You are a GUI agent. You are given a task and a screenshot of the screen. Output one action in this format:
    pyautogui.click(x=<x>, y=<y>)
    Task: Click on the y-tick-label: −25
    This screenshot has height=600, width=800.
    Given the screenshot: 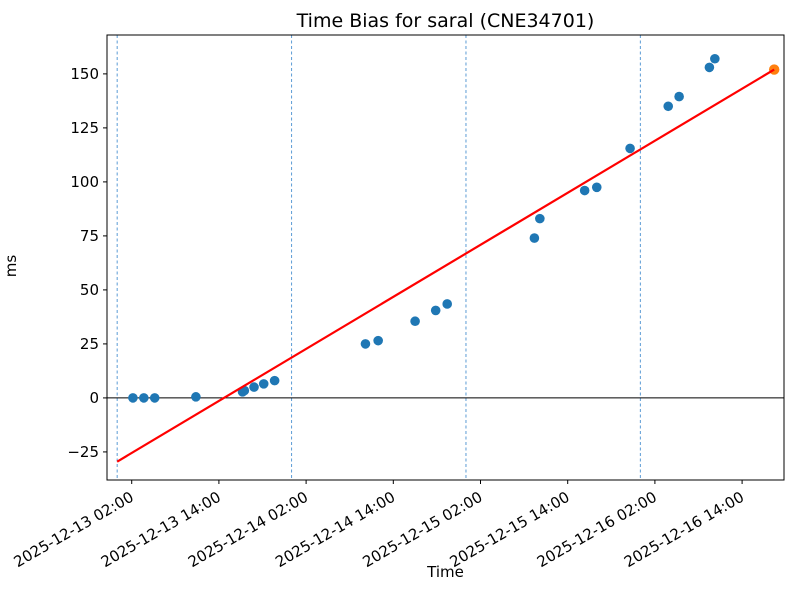 What is the action you would take?
    pyautogui.click(x=83, y=452)
    